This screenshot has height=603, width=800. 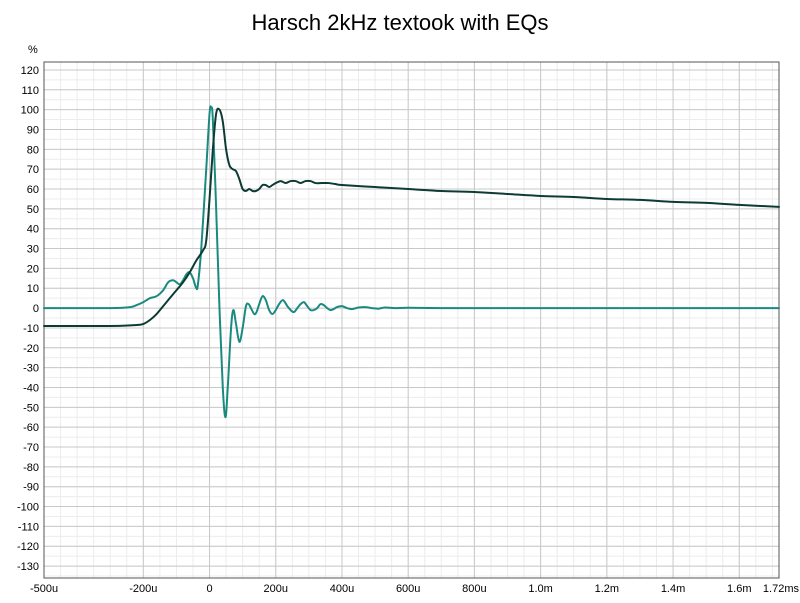 What do you see at coordinates (673, 589) in the screenshot?
I see `x-tick-label: 1.4m` at bounding box center [673, 589].